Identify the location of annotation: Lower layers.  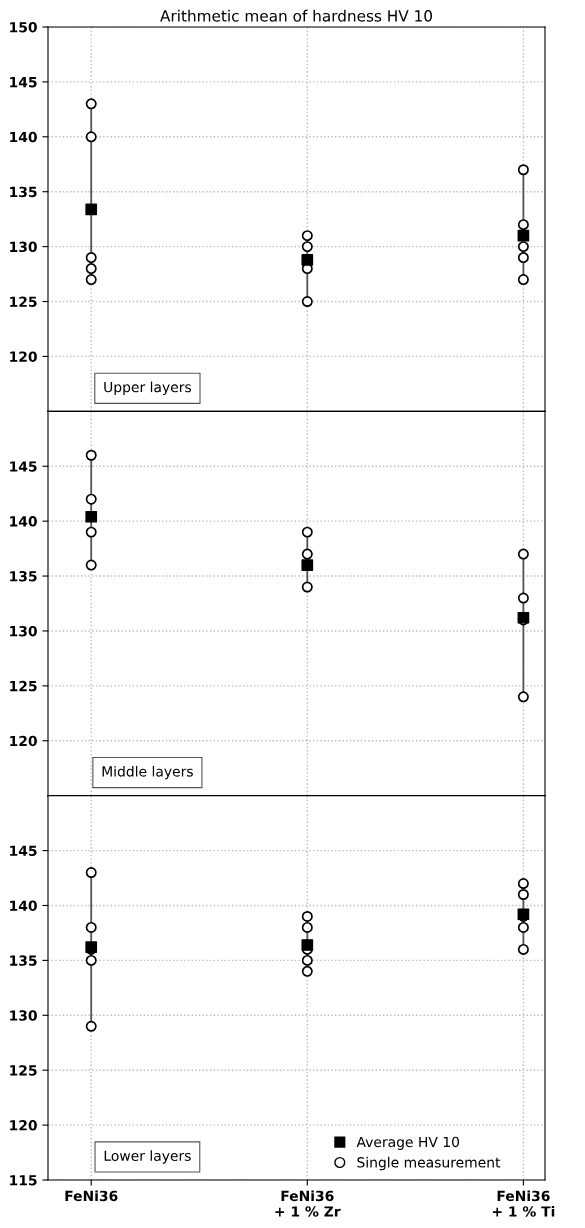
(147, 1157).